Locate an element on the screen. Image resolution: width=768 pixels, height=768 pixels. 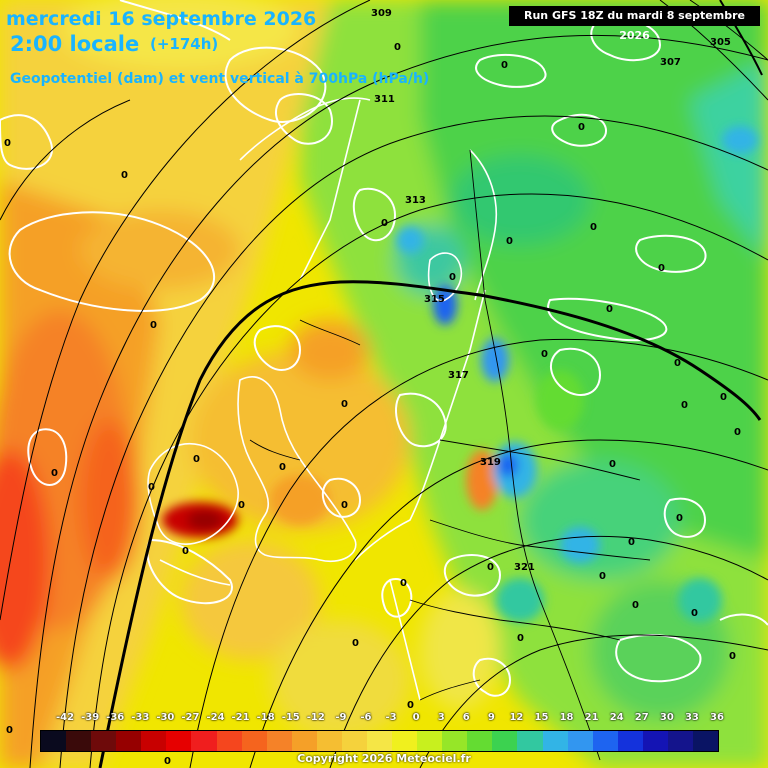
colorbar-tick-label: 30 is located at coordinates (666, 717).